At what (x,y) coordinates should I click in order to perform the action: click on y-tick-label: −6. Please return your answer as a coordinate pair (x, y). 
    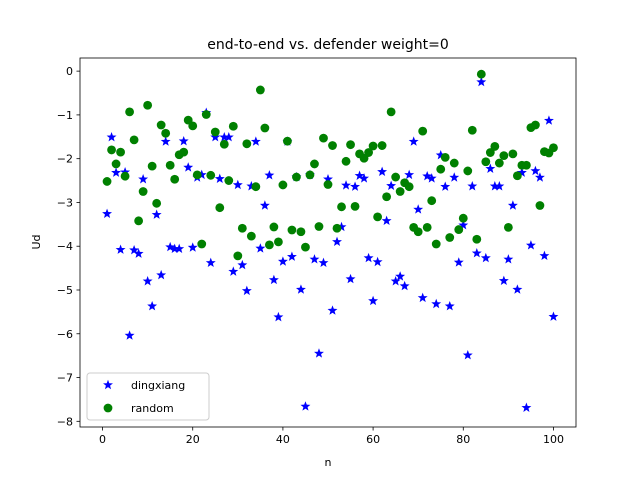
    Looking at the image, I should click on (65, 334).